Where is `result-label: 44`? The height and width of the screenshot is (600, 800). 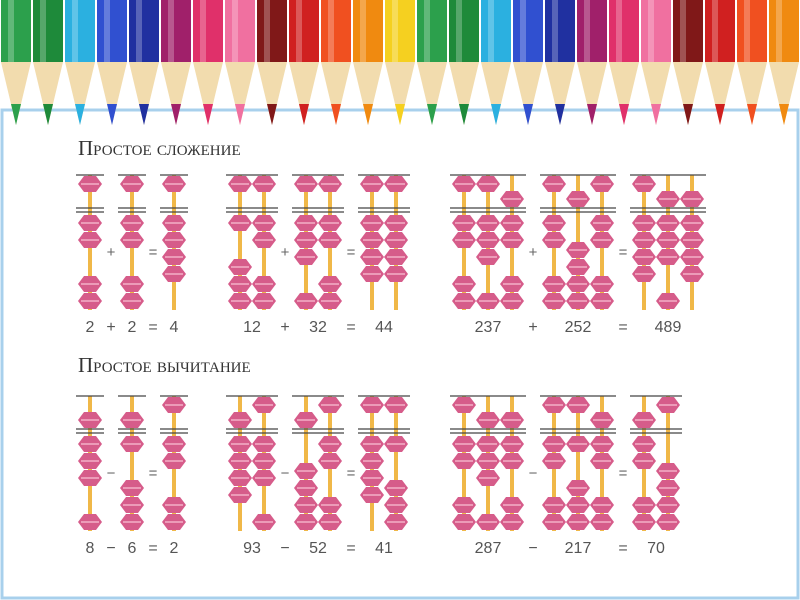 result-label: 44 is located at coordinates (384, 327).